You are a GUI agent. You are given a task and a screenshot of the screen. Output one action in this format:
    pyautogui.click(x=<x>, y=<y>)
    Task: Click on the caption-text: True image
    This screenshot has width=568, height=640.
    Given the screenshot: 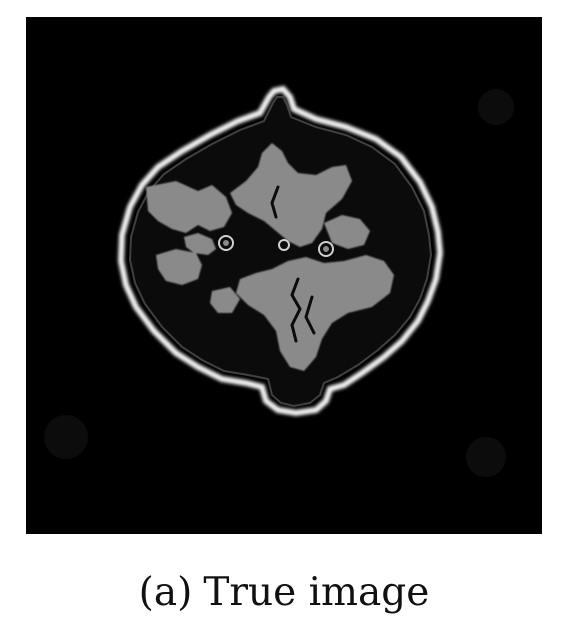 What is the action you would take?
    pyautogui.click(x=316, y=592)
    